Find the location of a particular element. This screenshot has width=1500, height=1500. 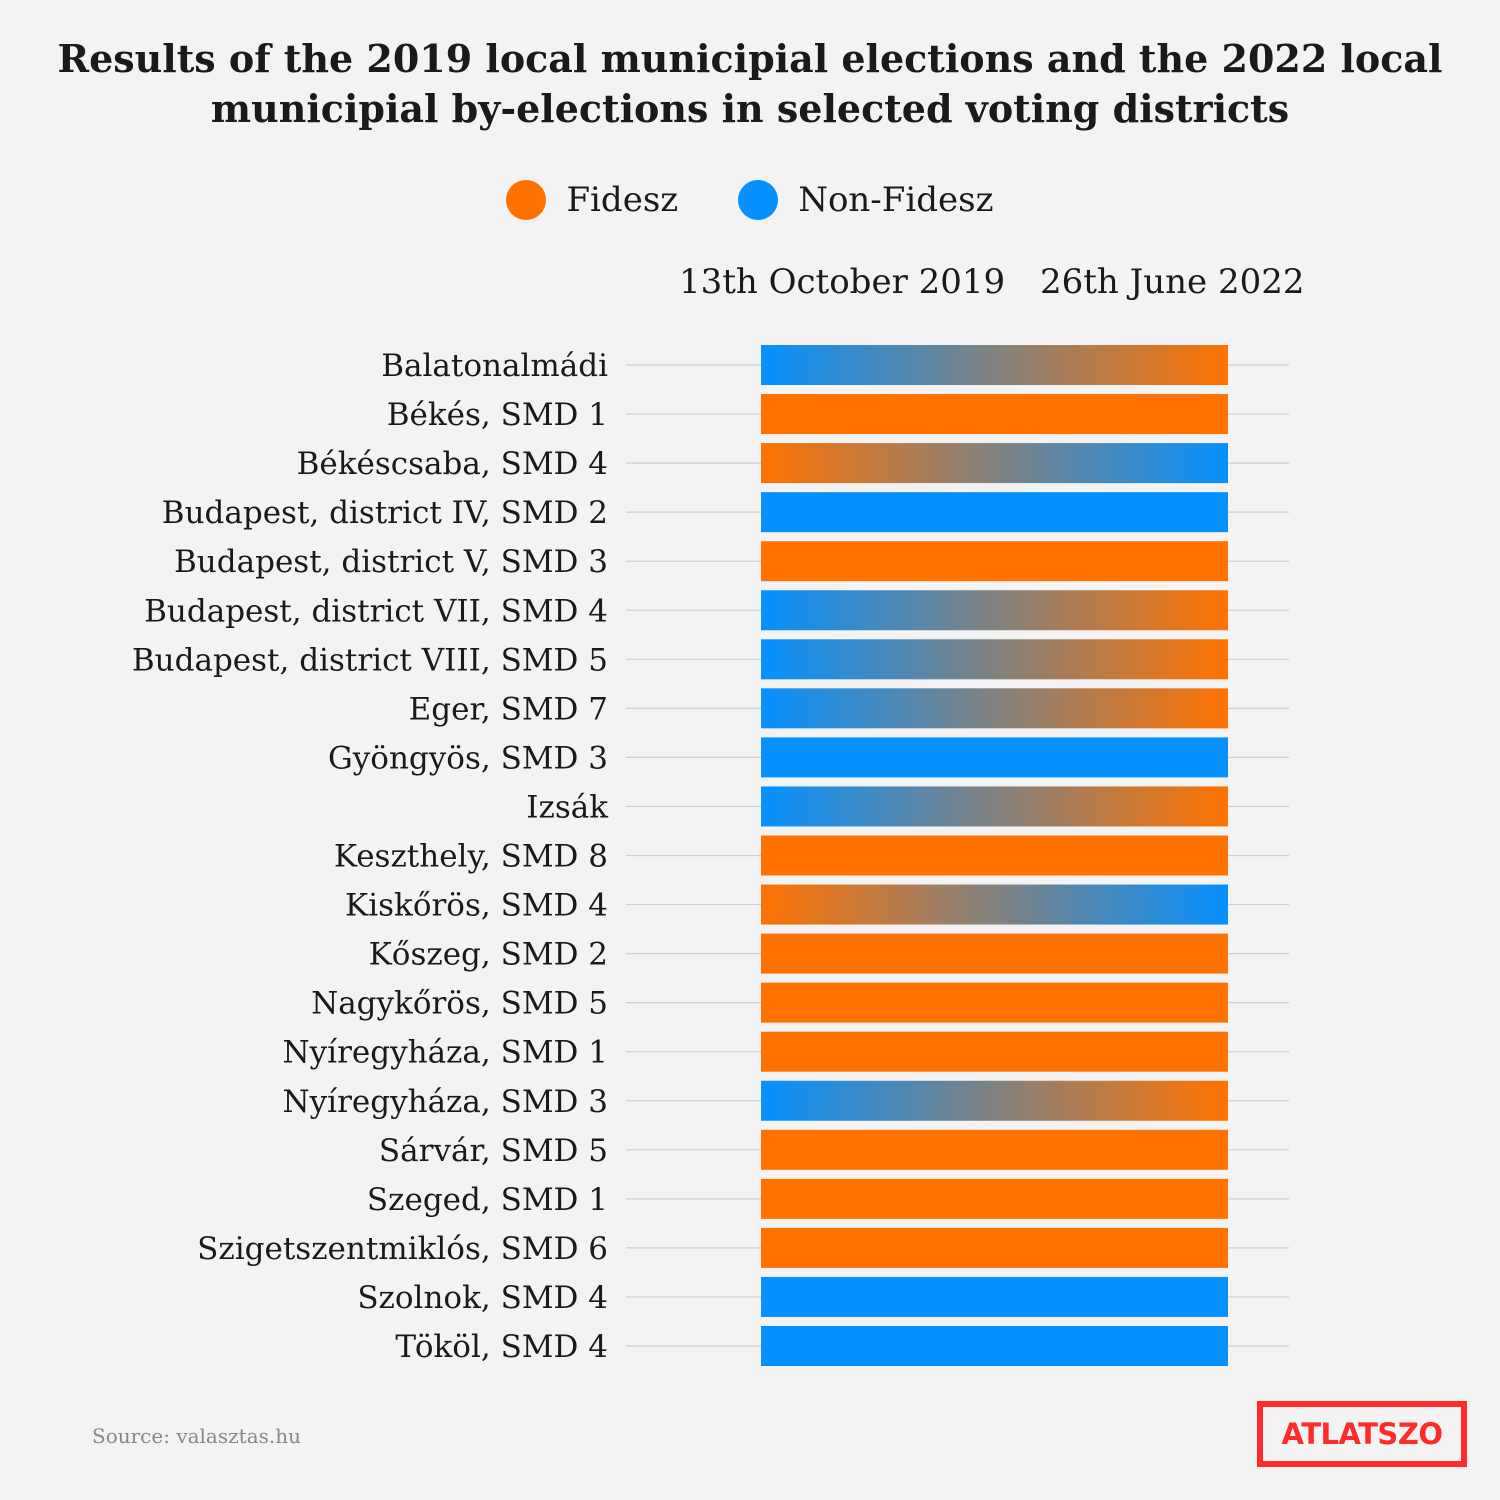

legend-item-fidesz: Fidesz is located at coordinates (592, 200).